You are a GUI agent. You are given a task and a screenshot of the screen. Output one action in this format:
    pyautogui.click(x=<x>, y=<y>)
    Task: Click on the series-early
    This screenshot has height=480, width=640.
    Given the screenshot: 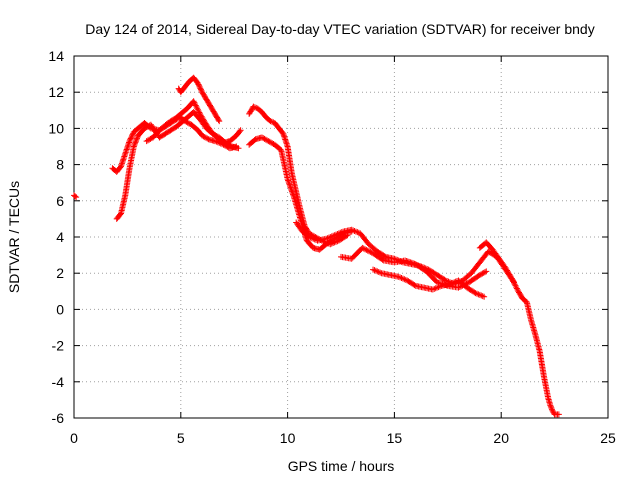 What is the action you would take?
    pyautogui.click(x=75, y=196)
    